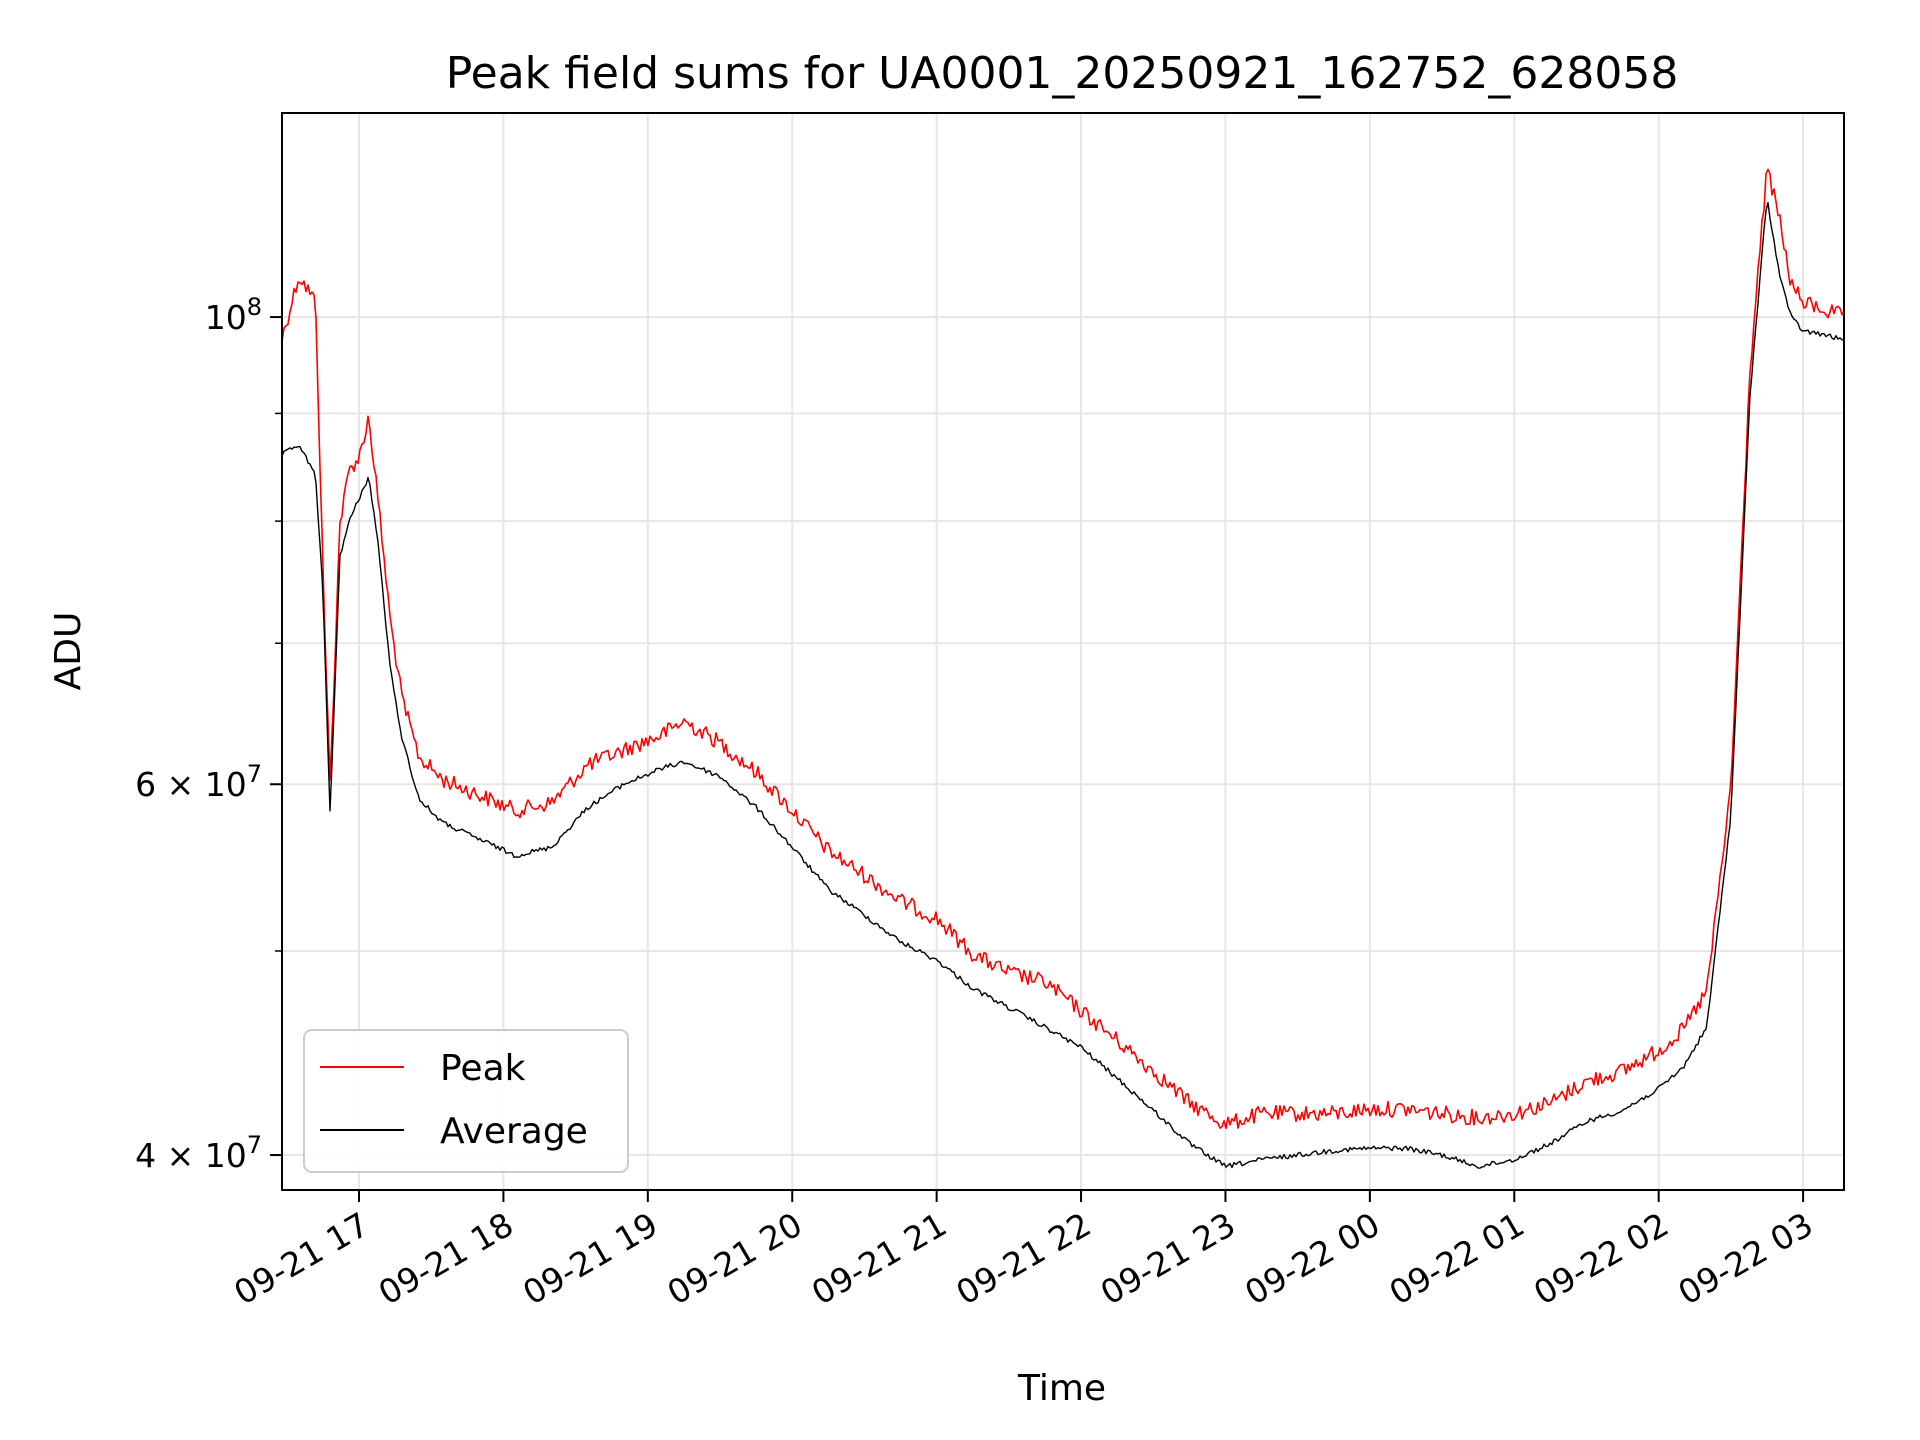  What do you see at coordinates (198, 1153) in the screenshot?
I see `y-tick-label: 4 × 107` at bounding box center [198, 1153].